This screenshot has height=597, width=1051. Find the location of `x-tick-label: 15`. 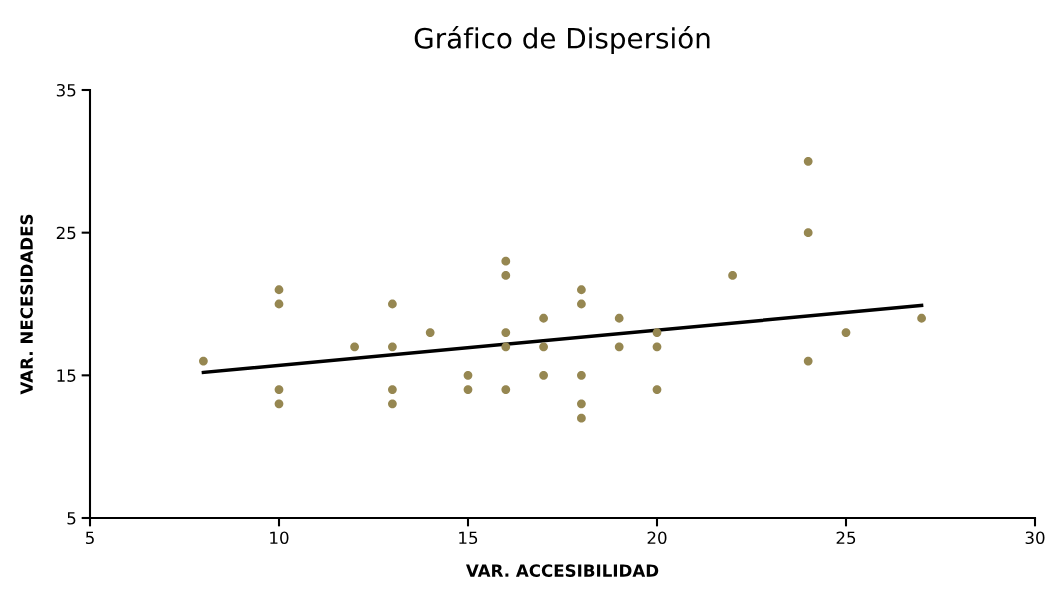

x-tick-label: 15 is located at coordinates (468, 538).